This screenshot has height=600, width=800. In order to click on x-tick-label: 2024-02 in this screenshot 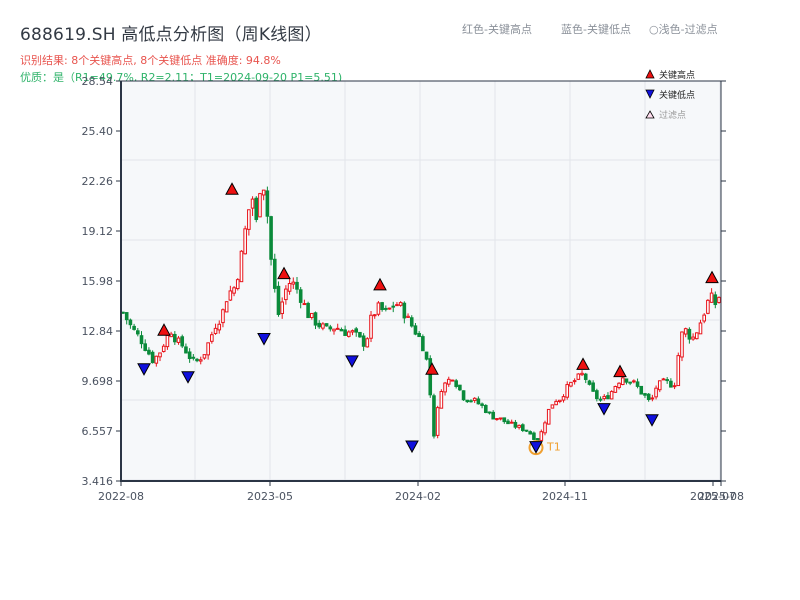, I will do `click(418, 496)`.